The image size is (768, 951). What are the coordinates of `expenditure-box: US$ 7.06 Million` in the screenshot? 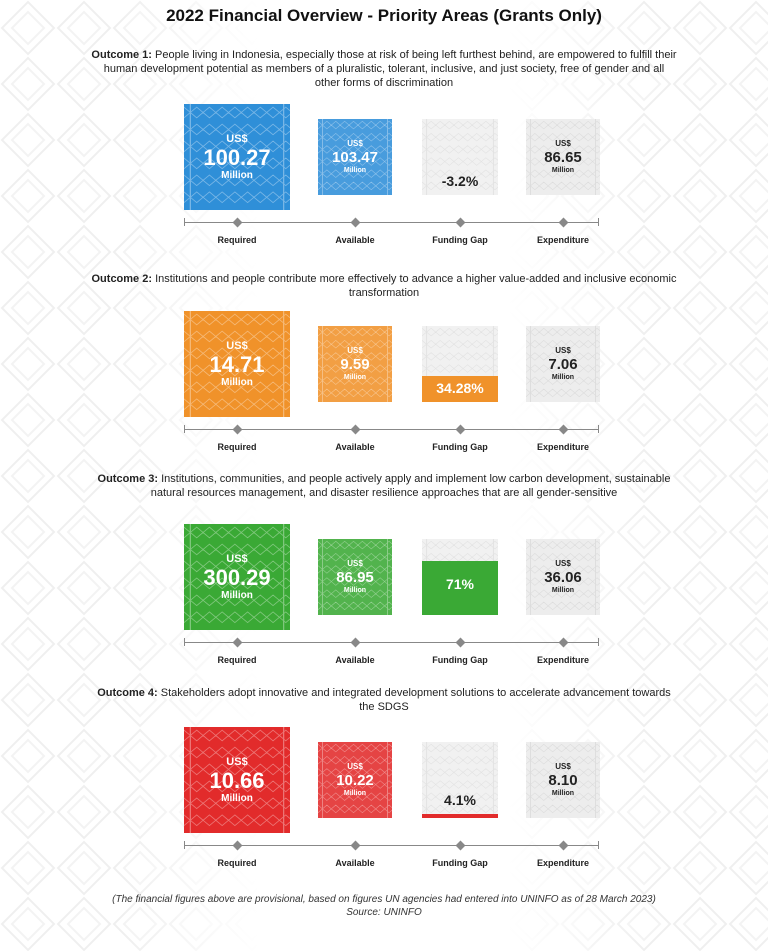 It's located at (563, 364).